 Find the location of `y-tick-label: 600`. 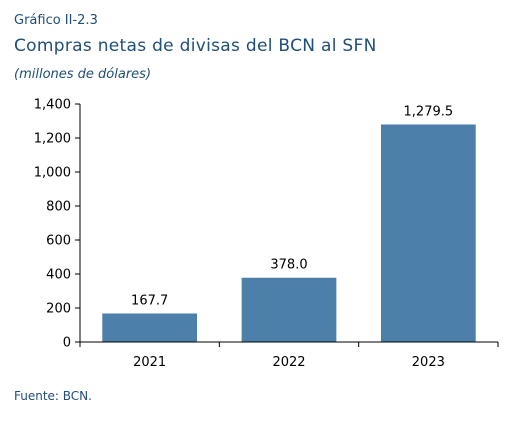

y-tick-label: 600 is located at coordinates (58, 241).